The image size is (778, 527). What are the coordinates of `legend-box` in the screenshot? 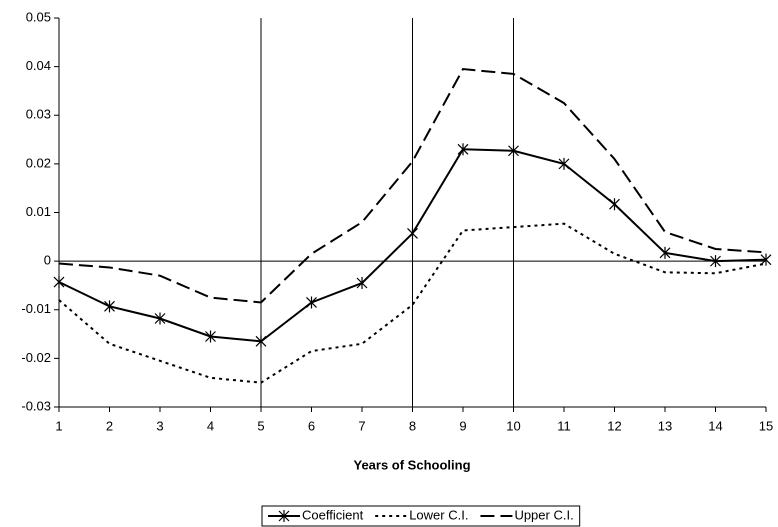 It's located at (421, 516).